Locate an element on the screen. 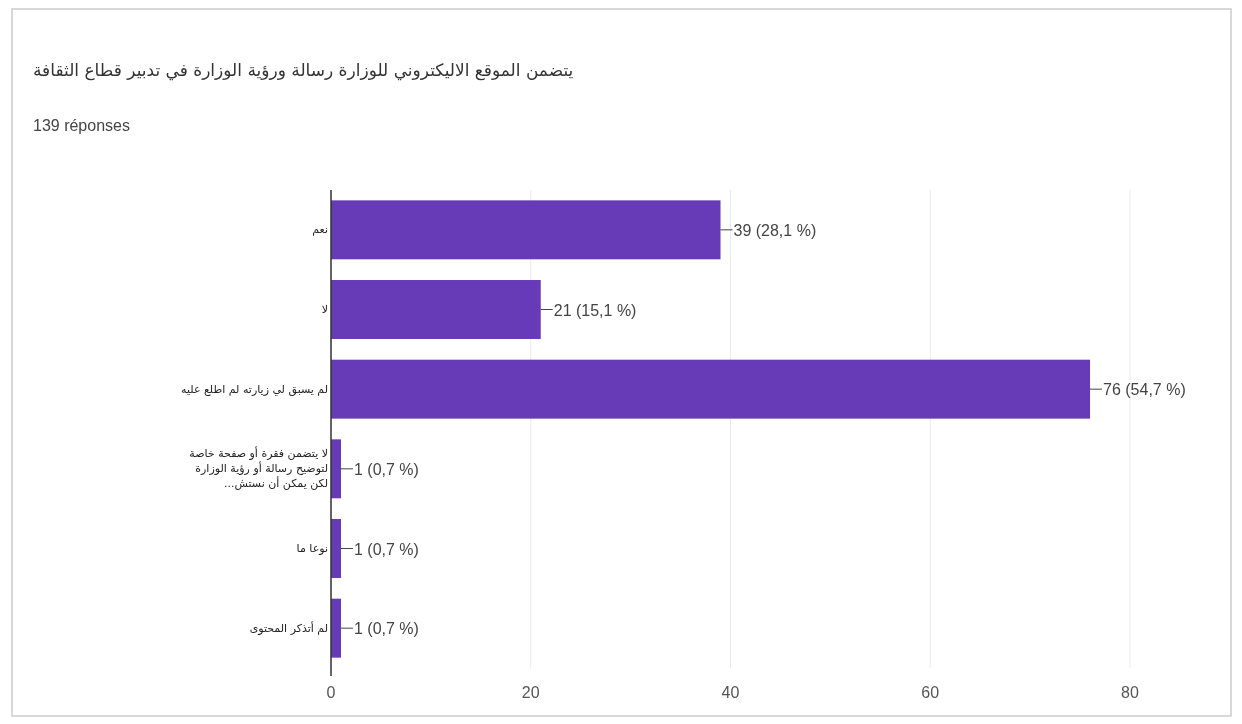  data-label: 39 (28,1 %) is located at coordinates (775, 230).